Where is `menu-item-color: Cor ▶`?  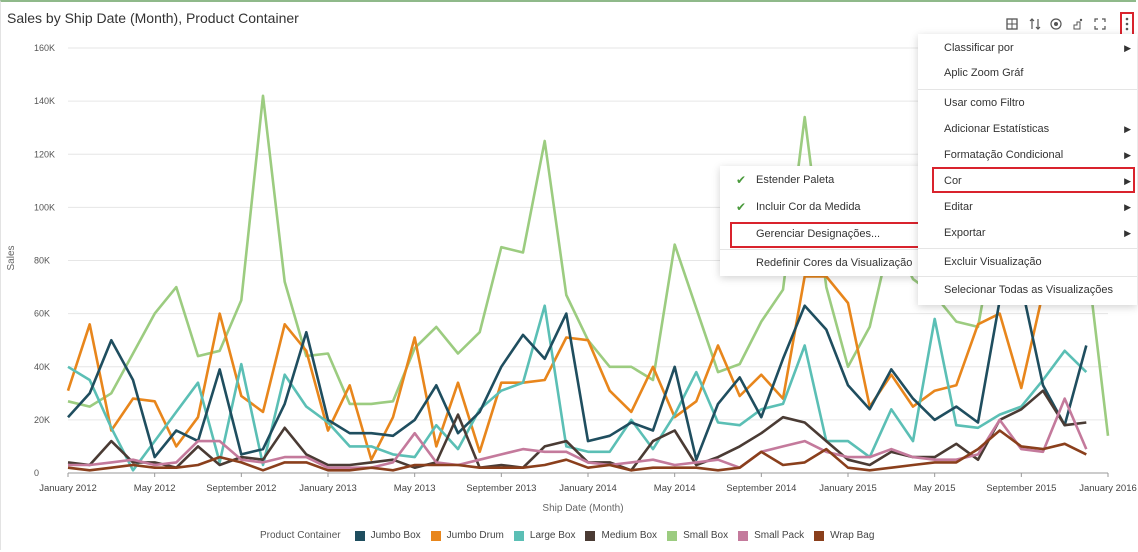
menu-item-color: Cor ▶ is located at coordinates (1037, 181).